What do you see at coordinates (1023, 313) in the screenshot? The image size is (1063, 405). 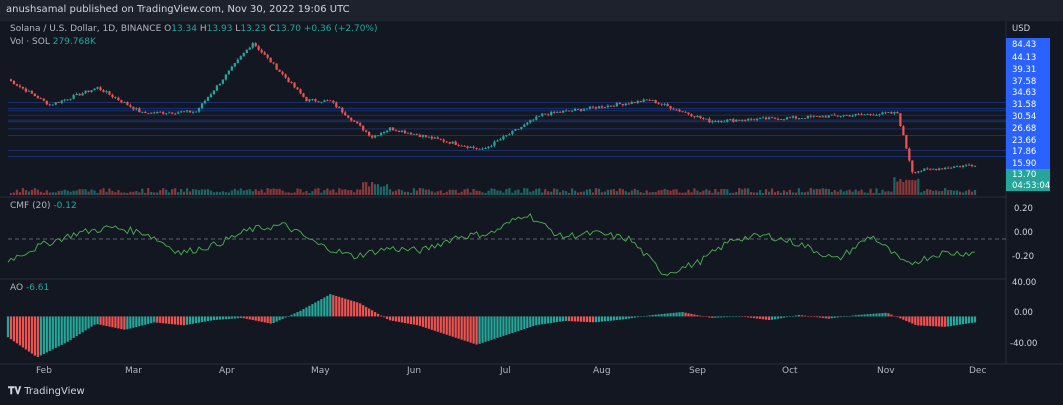 I see `ao-axis-label: 0.00` at bounding box center [1023, 313].